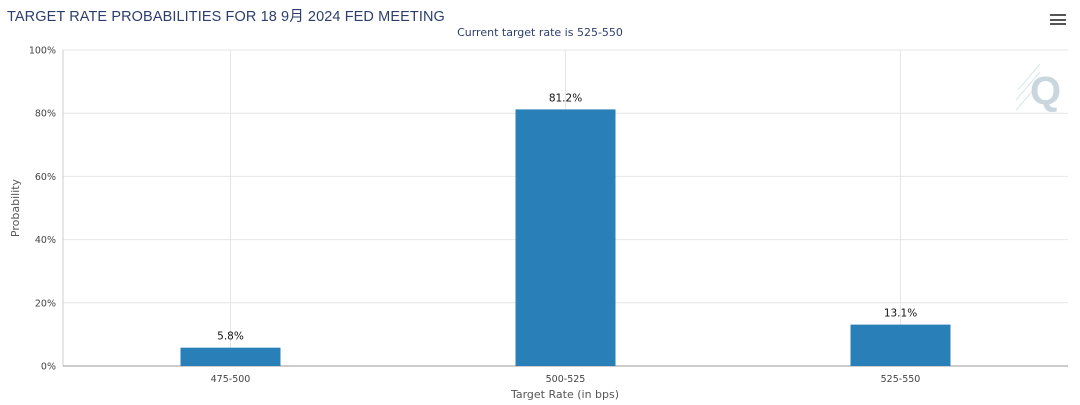  I want to click on y-tick-label: 20%, so click(45, 303).